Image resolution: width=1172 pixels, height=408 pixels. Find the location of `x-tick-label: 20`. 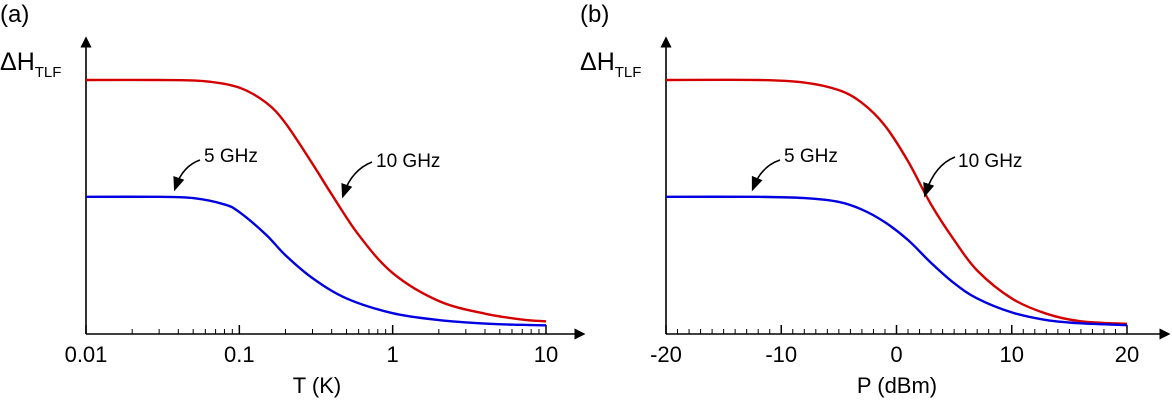

x-tick-label: 20 is located at coordinates (1127, 354).